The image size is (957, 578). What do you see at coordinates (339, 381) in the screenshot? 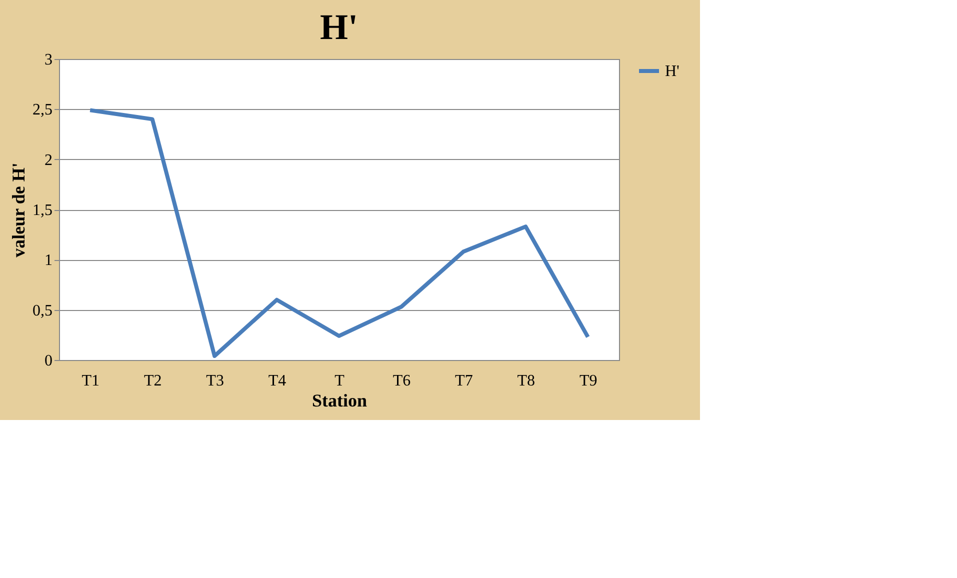
I see `x-tick-label: T` at bounding box center [339, 381].